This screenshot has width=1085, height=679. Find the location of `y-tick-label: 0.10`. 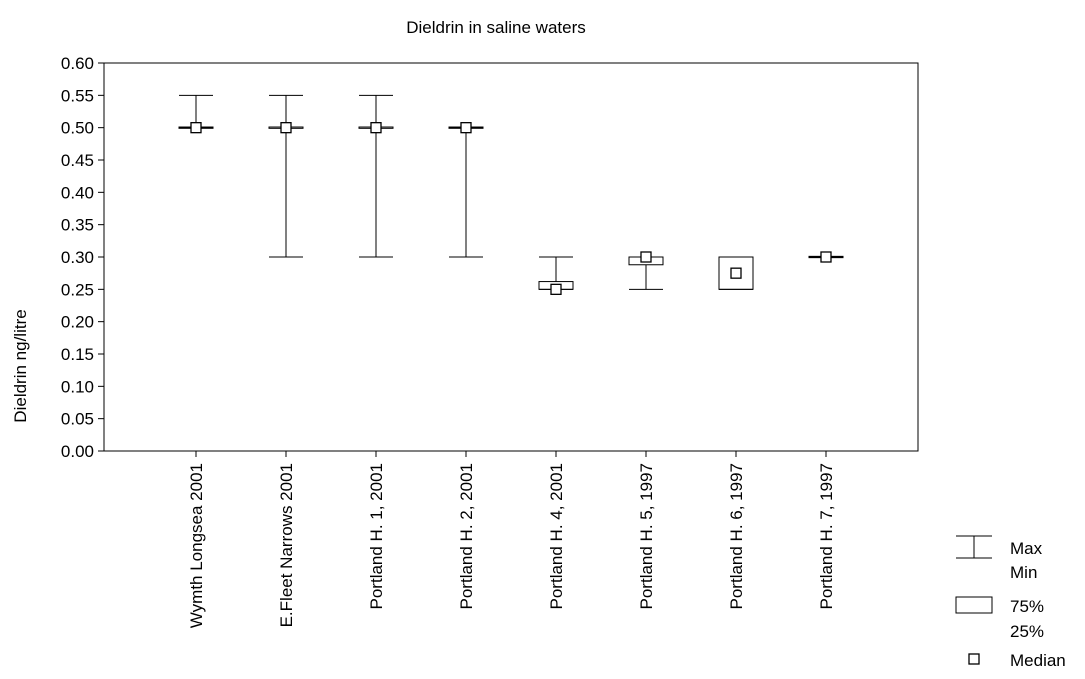

y-tick-label: 0.10 is located at coordinates (77, 386).